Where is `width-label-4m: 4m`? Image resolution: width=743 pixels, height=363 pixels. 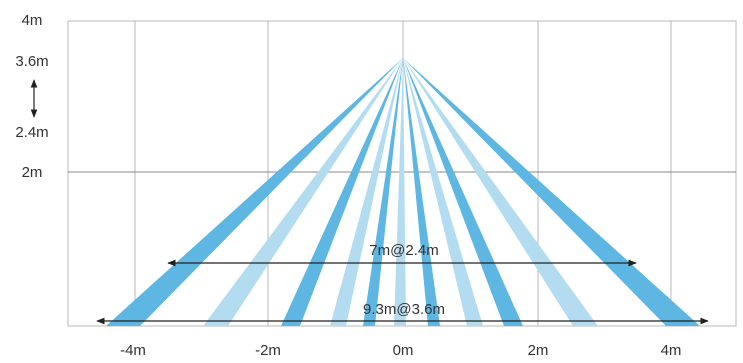
width-label-4m: 4m is located at coordinates (671, 350).